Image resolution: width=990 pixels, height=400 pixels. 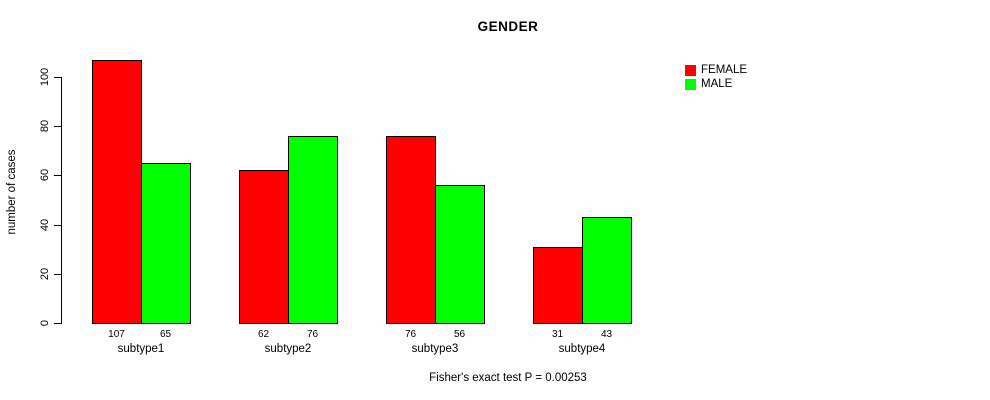 I want to click on legend-item-female: FEMALE, so click(x=716, y=70).